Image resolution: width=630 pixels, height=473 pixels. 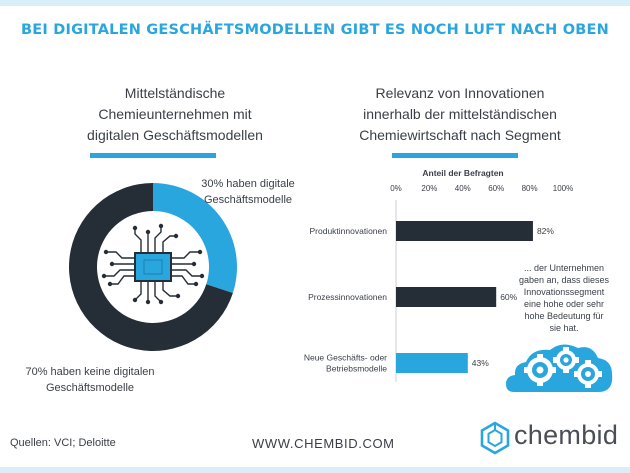 I want to click on chembid-logo-text: chembid, so click(x=566, y=435).